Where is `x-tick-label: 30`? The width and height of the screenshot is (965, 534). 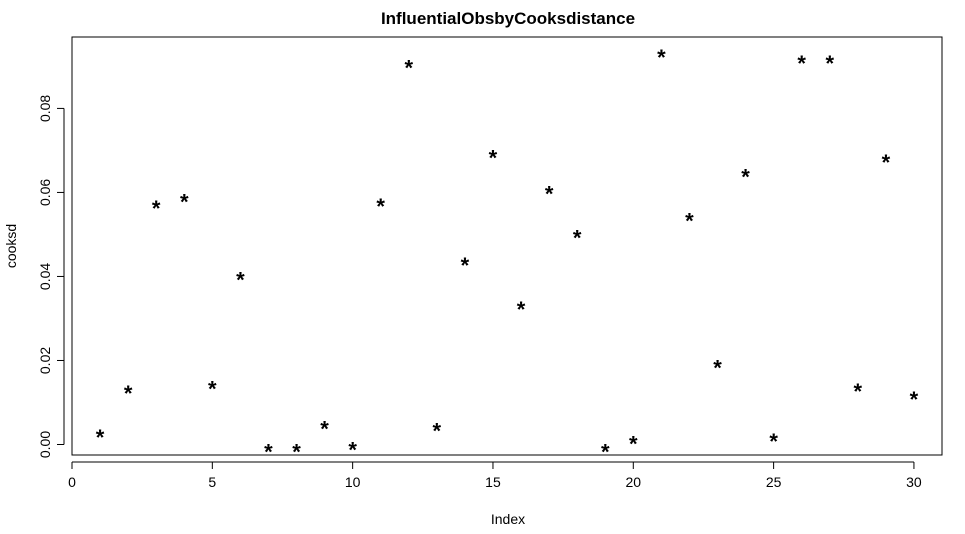 x-tick-label: 30 is located at coordinates (914, 482).